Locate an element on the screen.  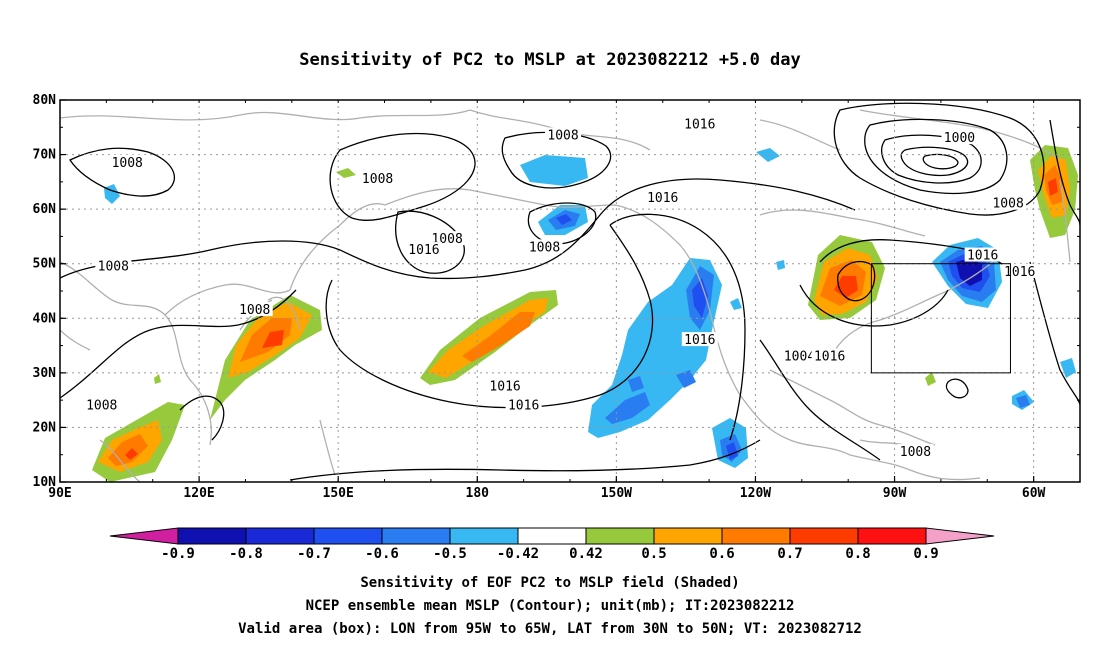
colorbar-label: -0.9 is located at coordinates (178, 554).